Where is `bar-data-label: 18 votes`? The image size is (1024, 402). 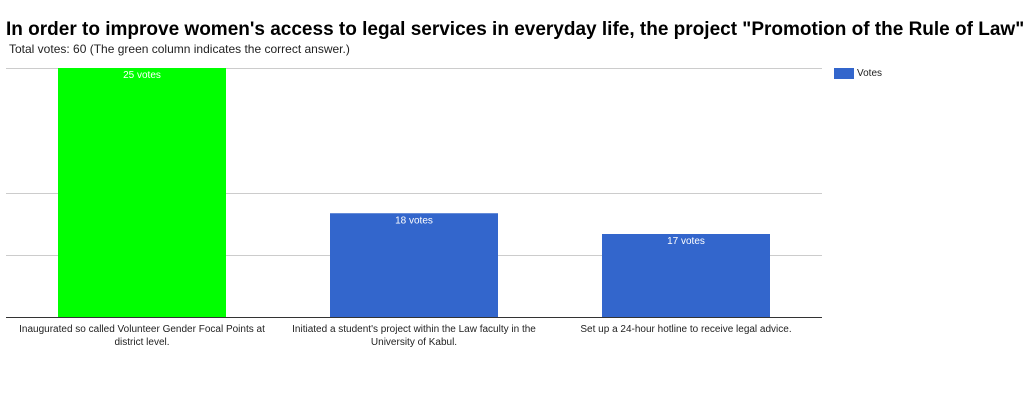 bar-data-label: 18 votes is located at coordinates (414, 220).